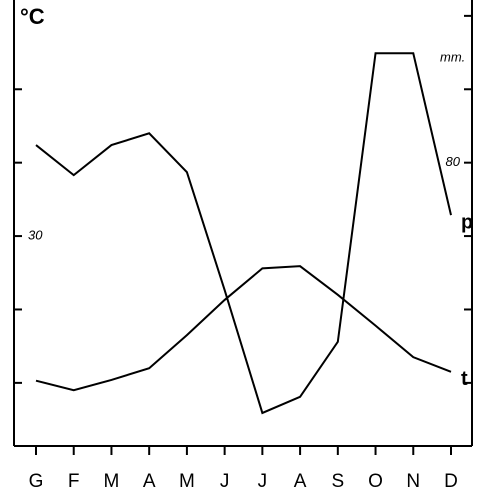 This screenshot has height=498, width=488. I want to click on x-tick-label: G, so click(36, 481).